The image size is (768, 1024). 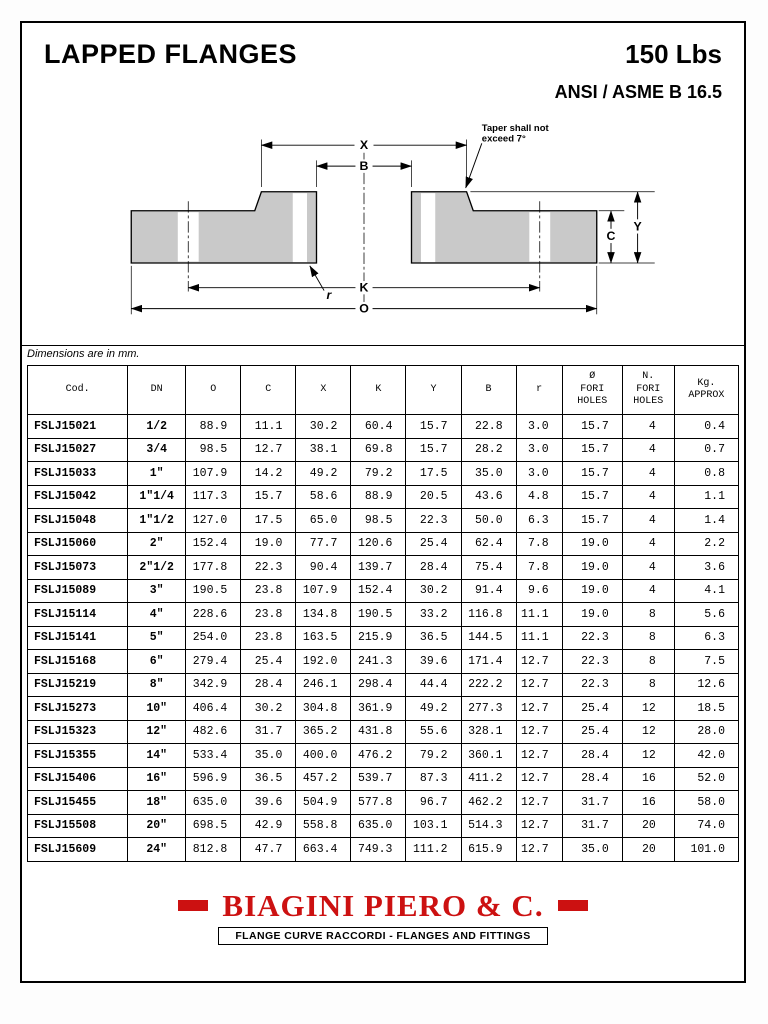 What do you see at coordinates (706, 520) in the screenshot?
I see `cell-value: 1.4` at bounding box center [706, 520].